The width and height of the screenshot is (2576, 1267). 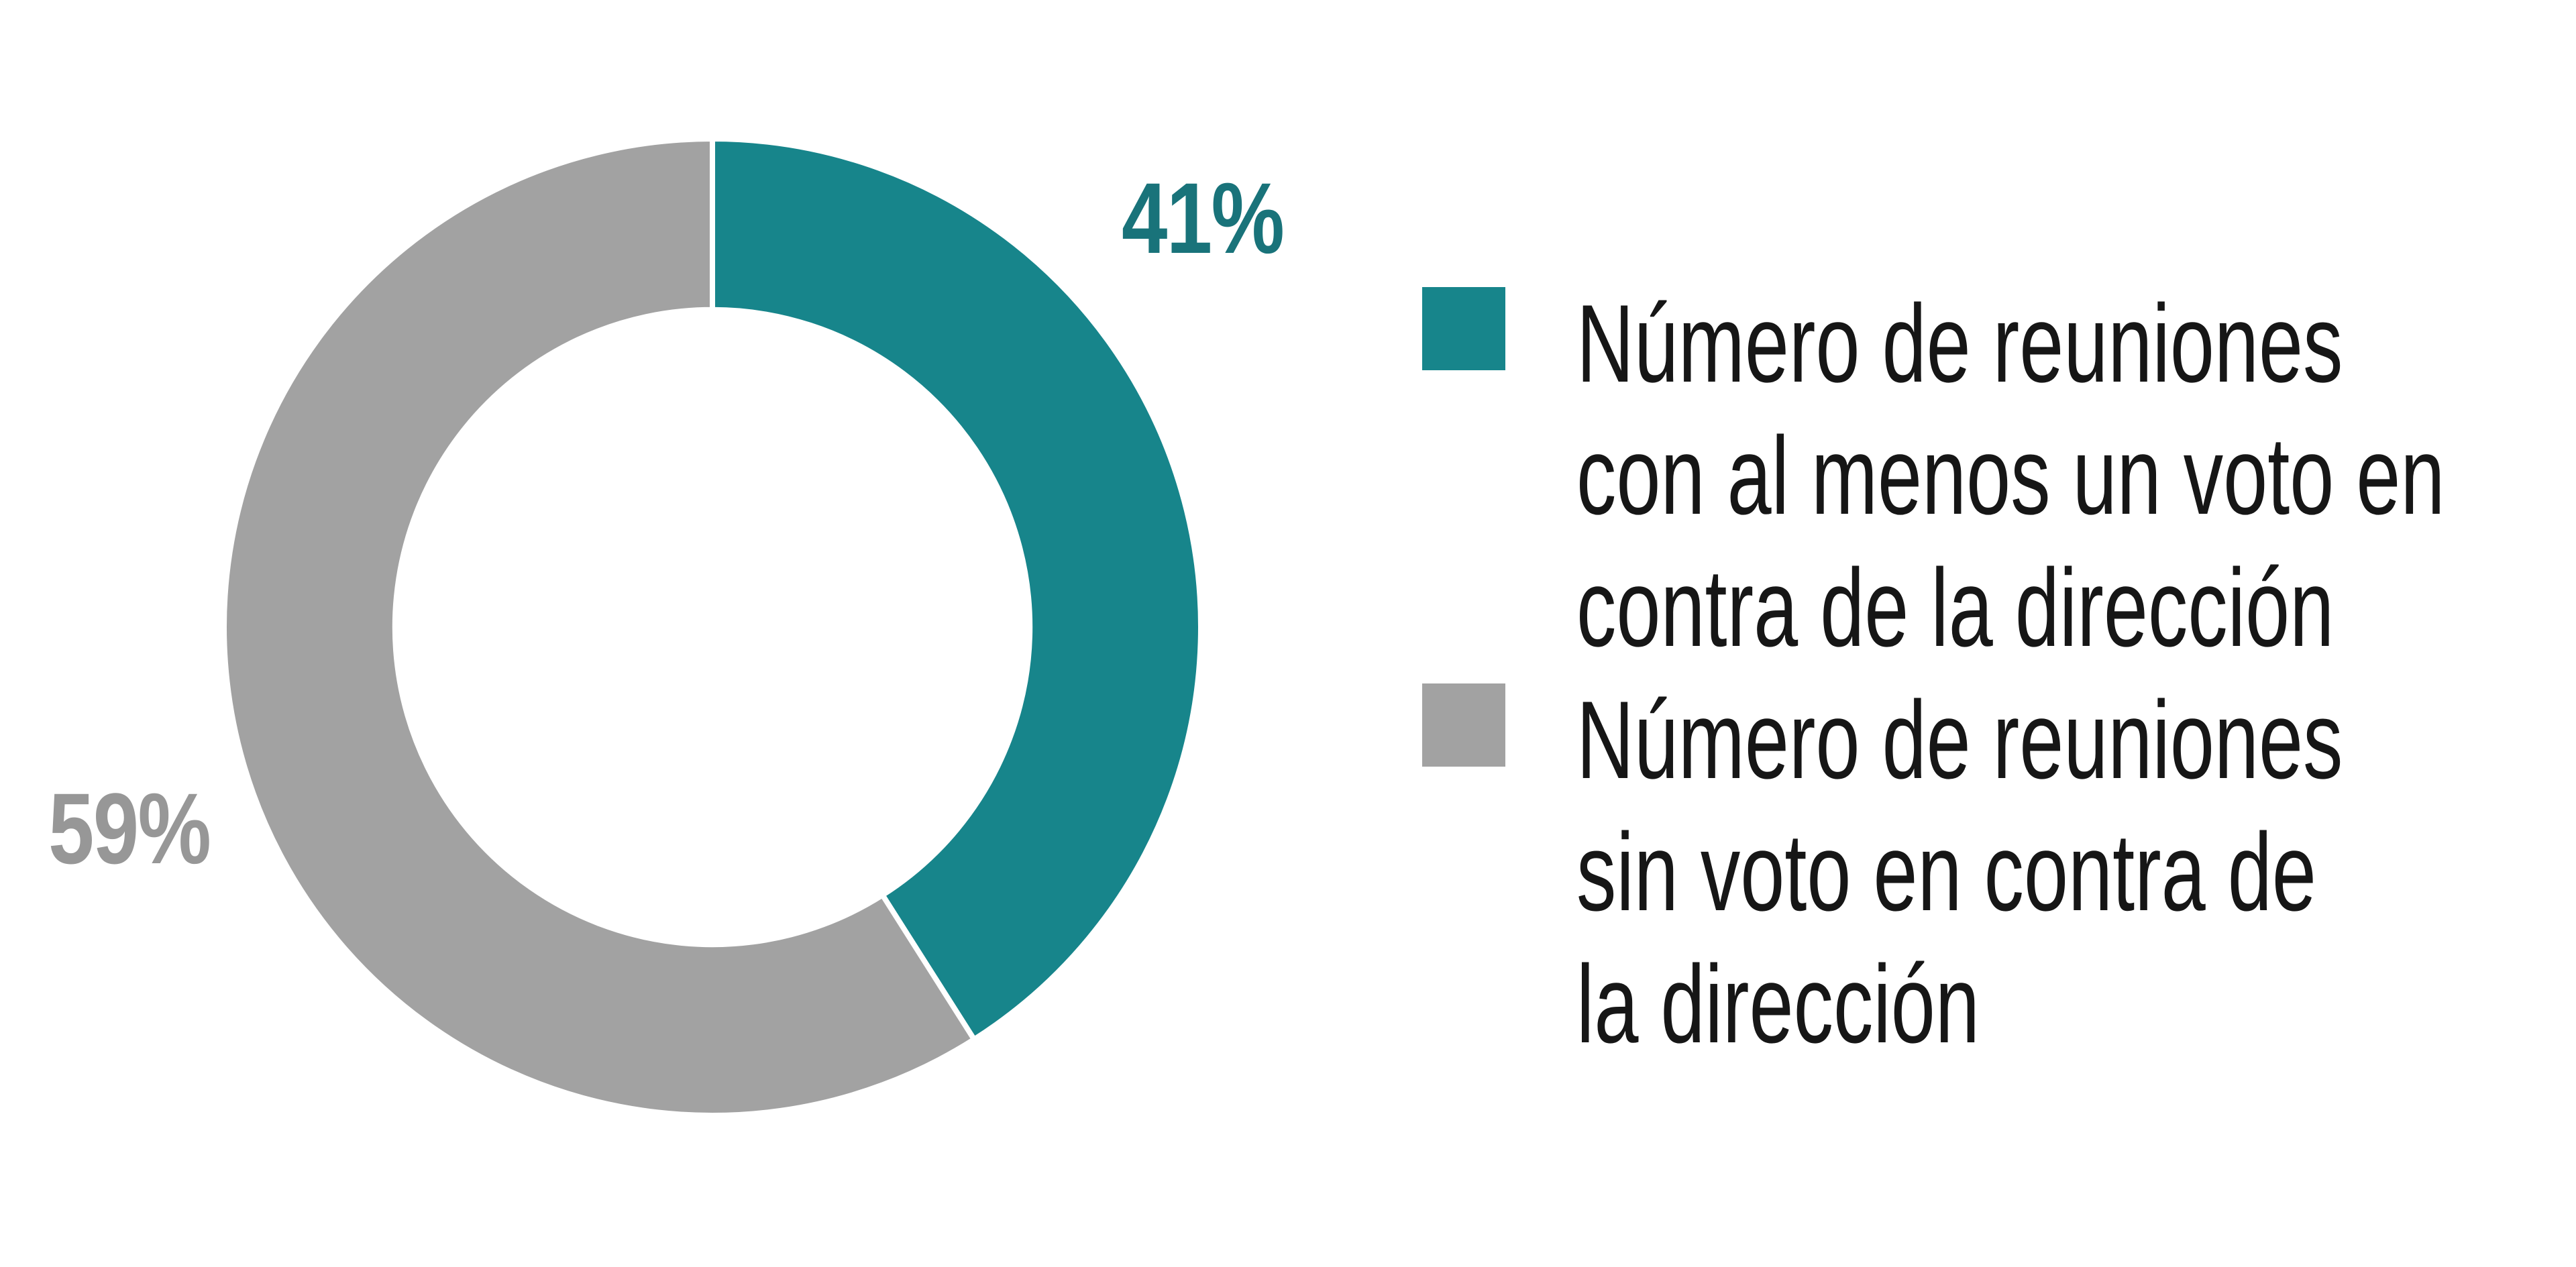 What do you see at coordinates (1955, 607) in the screenshot?
I see `legend-line: contra de la dirección` at bounding box center [1955, 607].